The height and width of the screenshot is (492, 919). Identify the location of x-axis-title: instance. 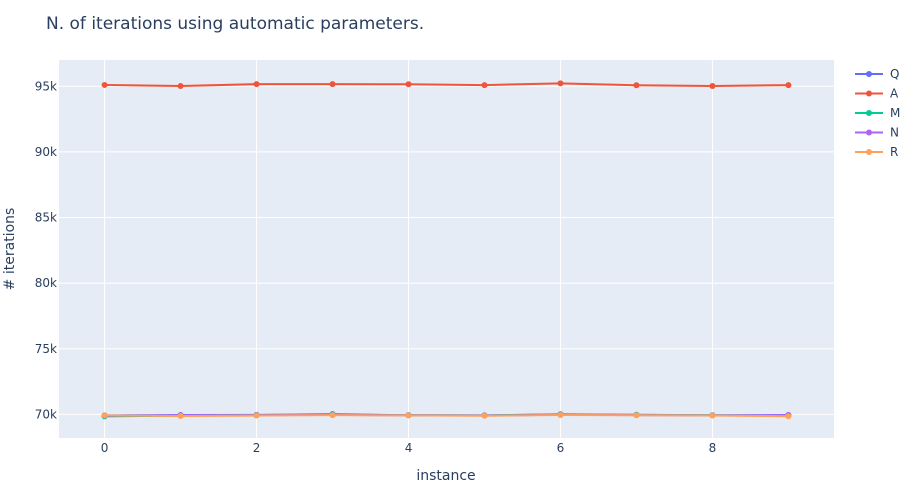
(445, 476).